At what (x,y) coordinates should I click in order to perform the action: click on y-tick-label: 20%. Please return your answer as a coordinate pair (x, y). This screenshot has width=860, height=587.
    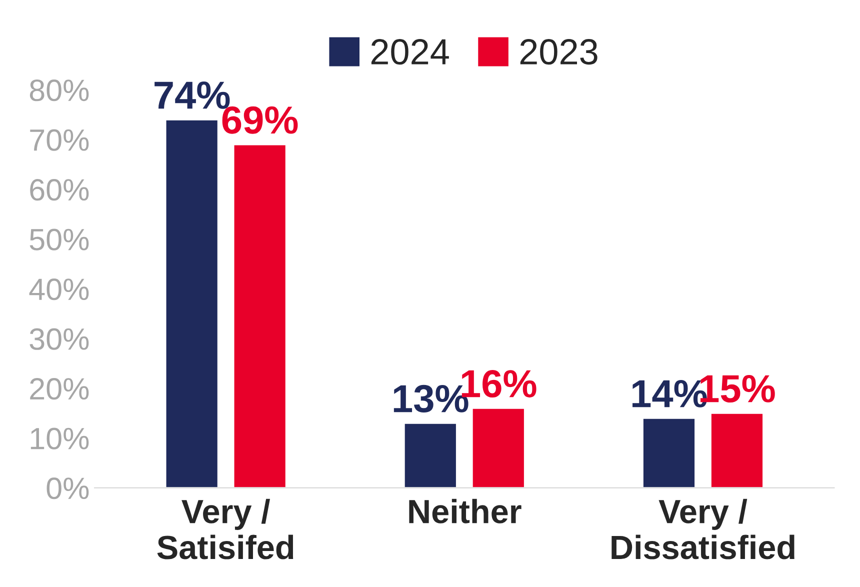
    Looking at the image, I should click on (59, 389).